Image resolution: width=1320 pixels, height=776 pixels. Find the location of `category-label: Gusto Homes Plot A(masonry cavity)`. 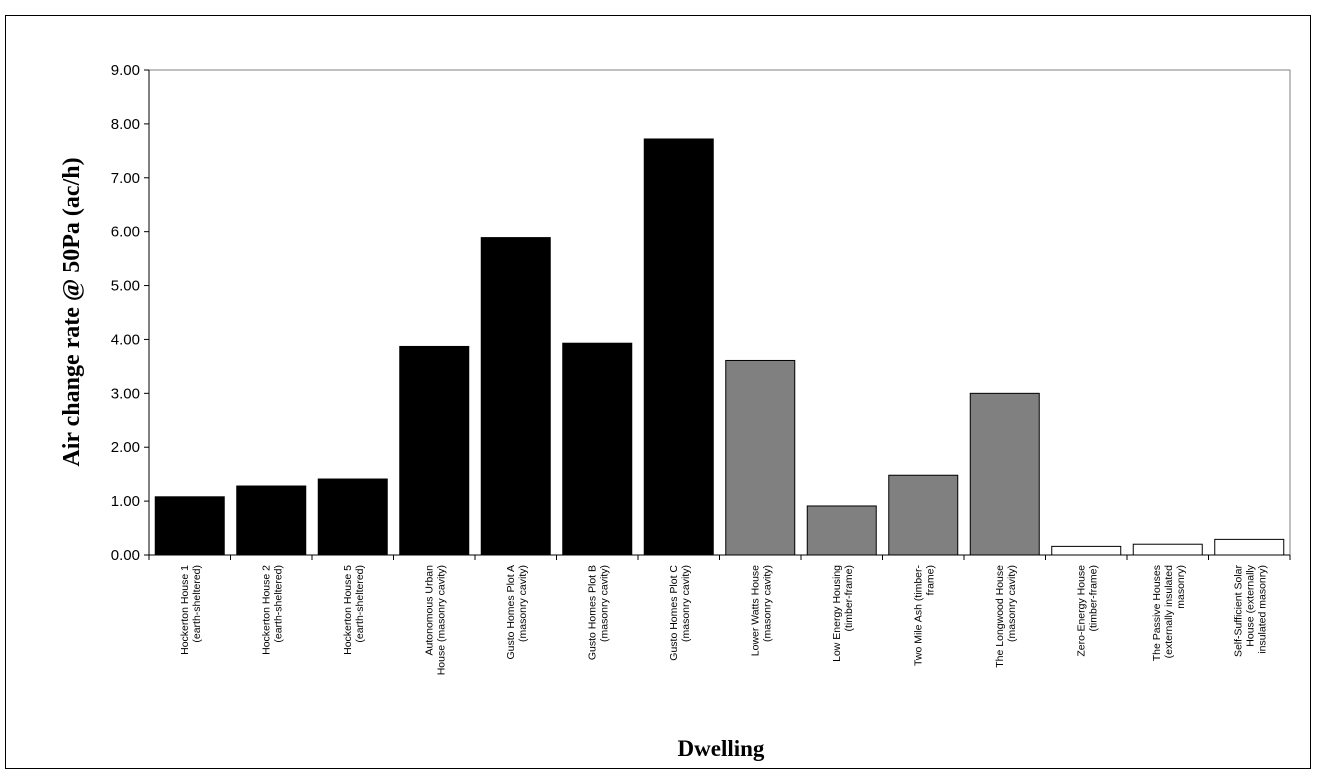

category-label: Gusto Homes Plot A(masonry cavity) is located at coordinates (517, 612).